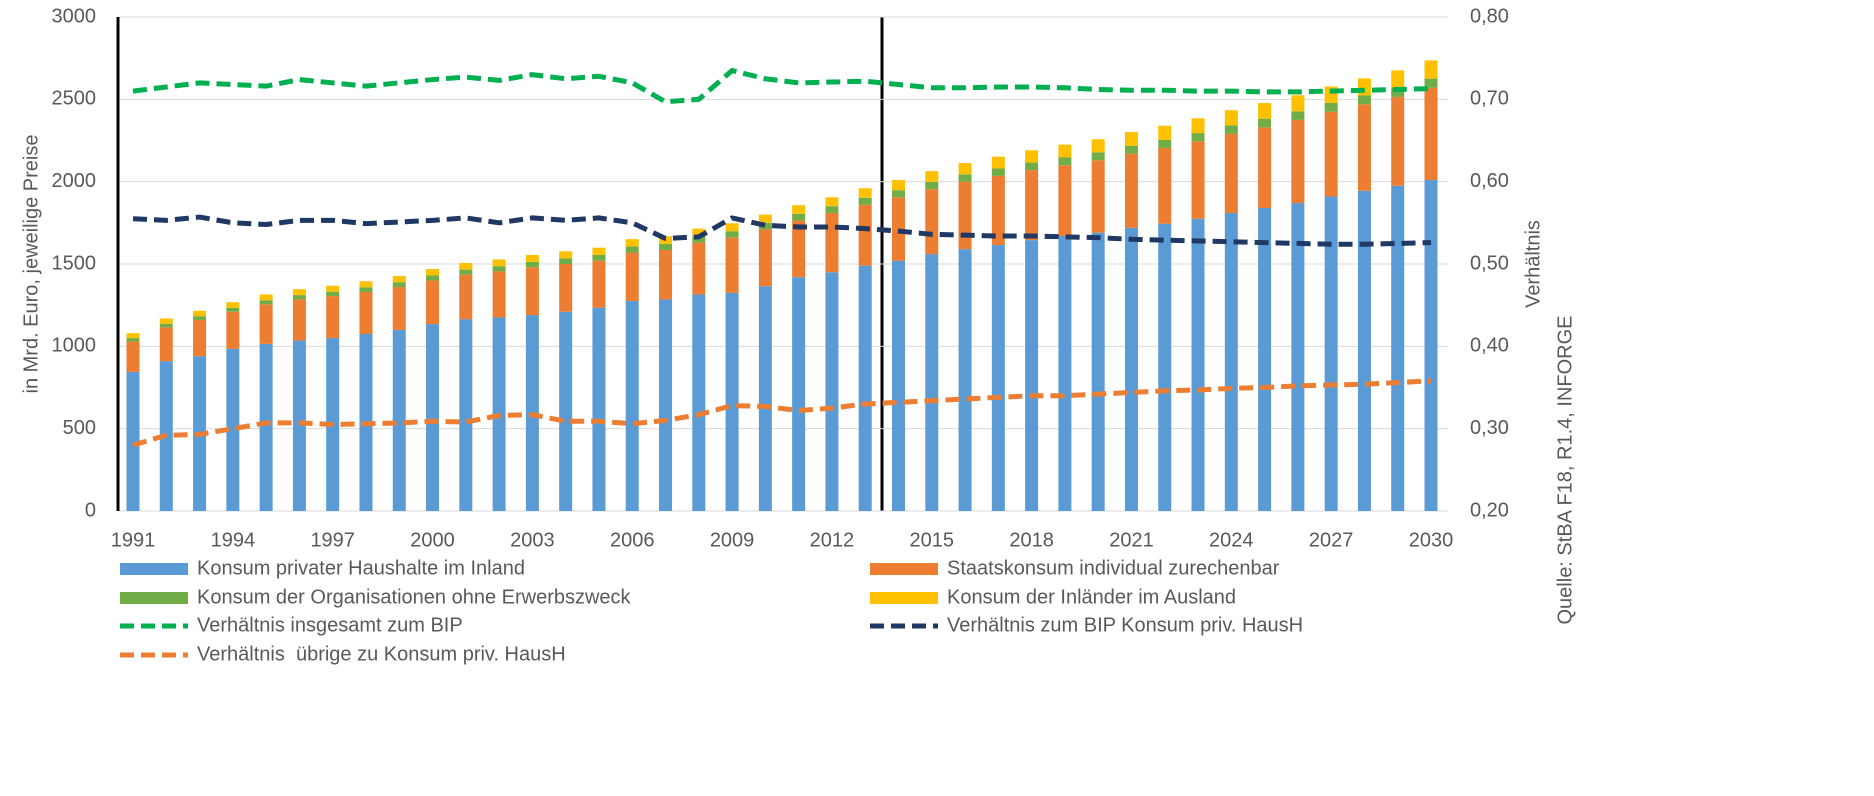  What do you see at coordinates (1565, 469) in the screenshot?
I see `source: Quelle: StBA F18, R1.4, INFORGE` at bounding box center [1565, 469].